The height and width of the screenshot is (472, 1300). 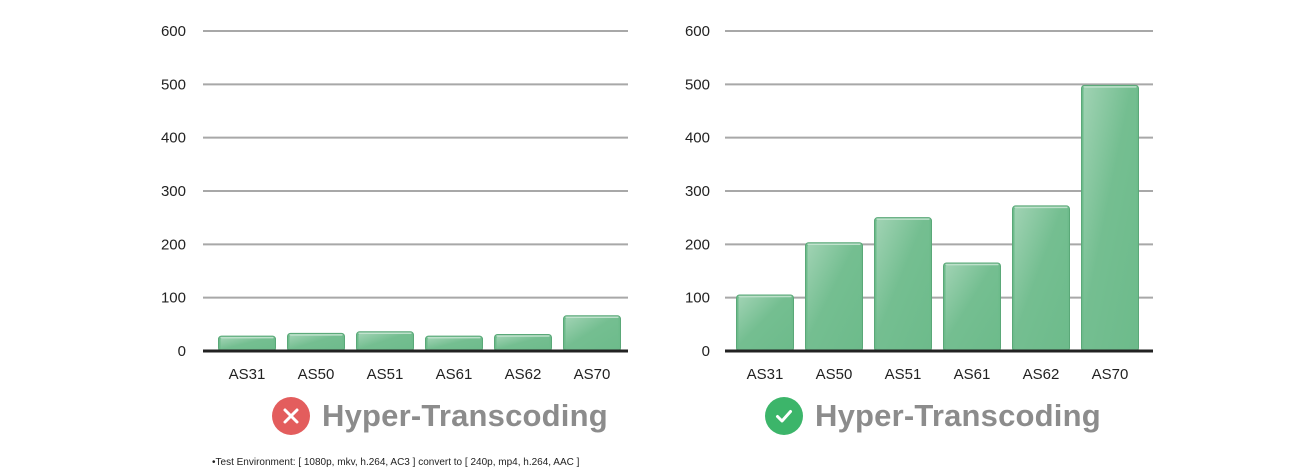 What do you see at coordinates (784, 416) in the screenshot?
I see `check-icon` at bounding box center [784, 416].